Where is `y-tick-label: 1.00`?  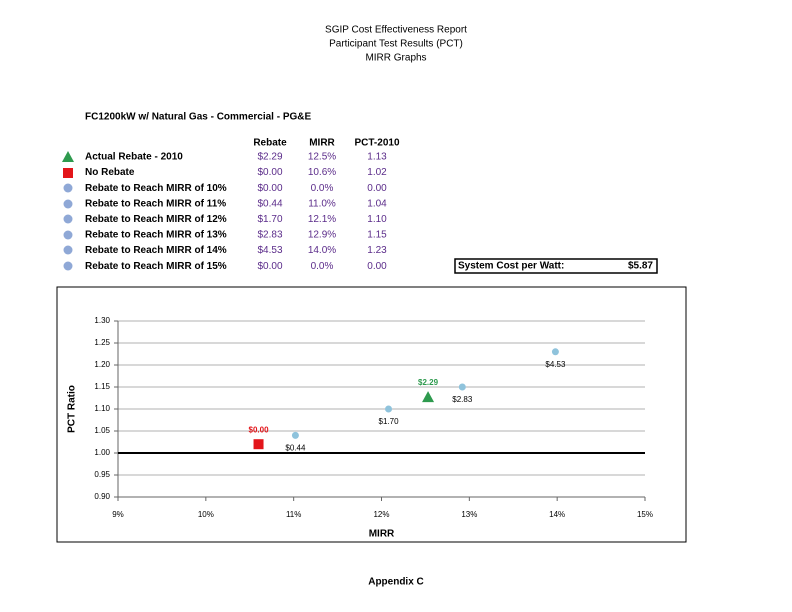
y-tick-label: 1.00 is located at coordinates (102, 452).